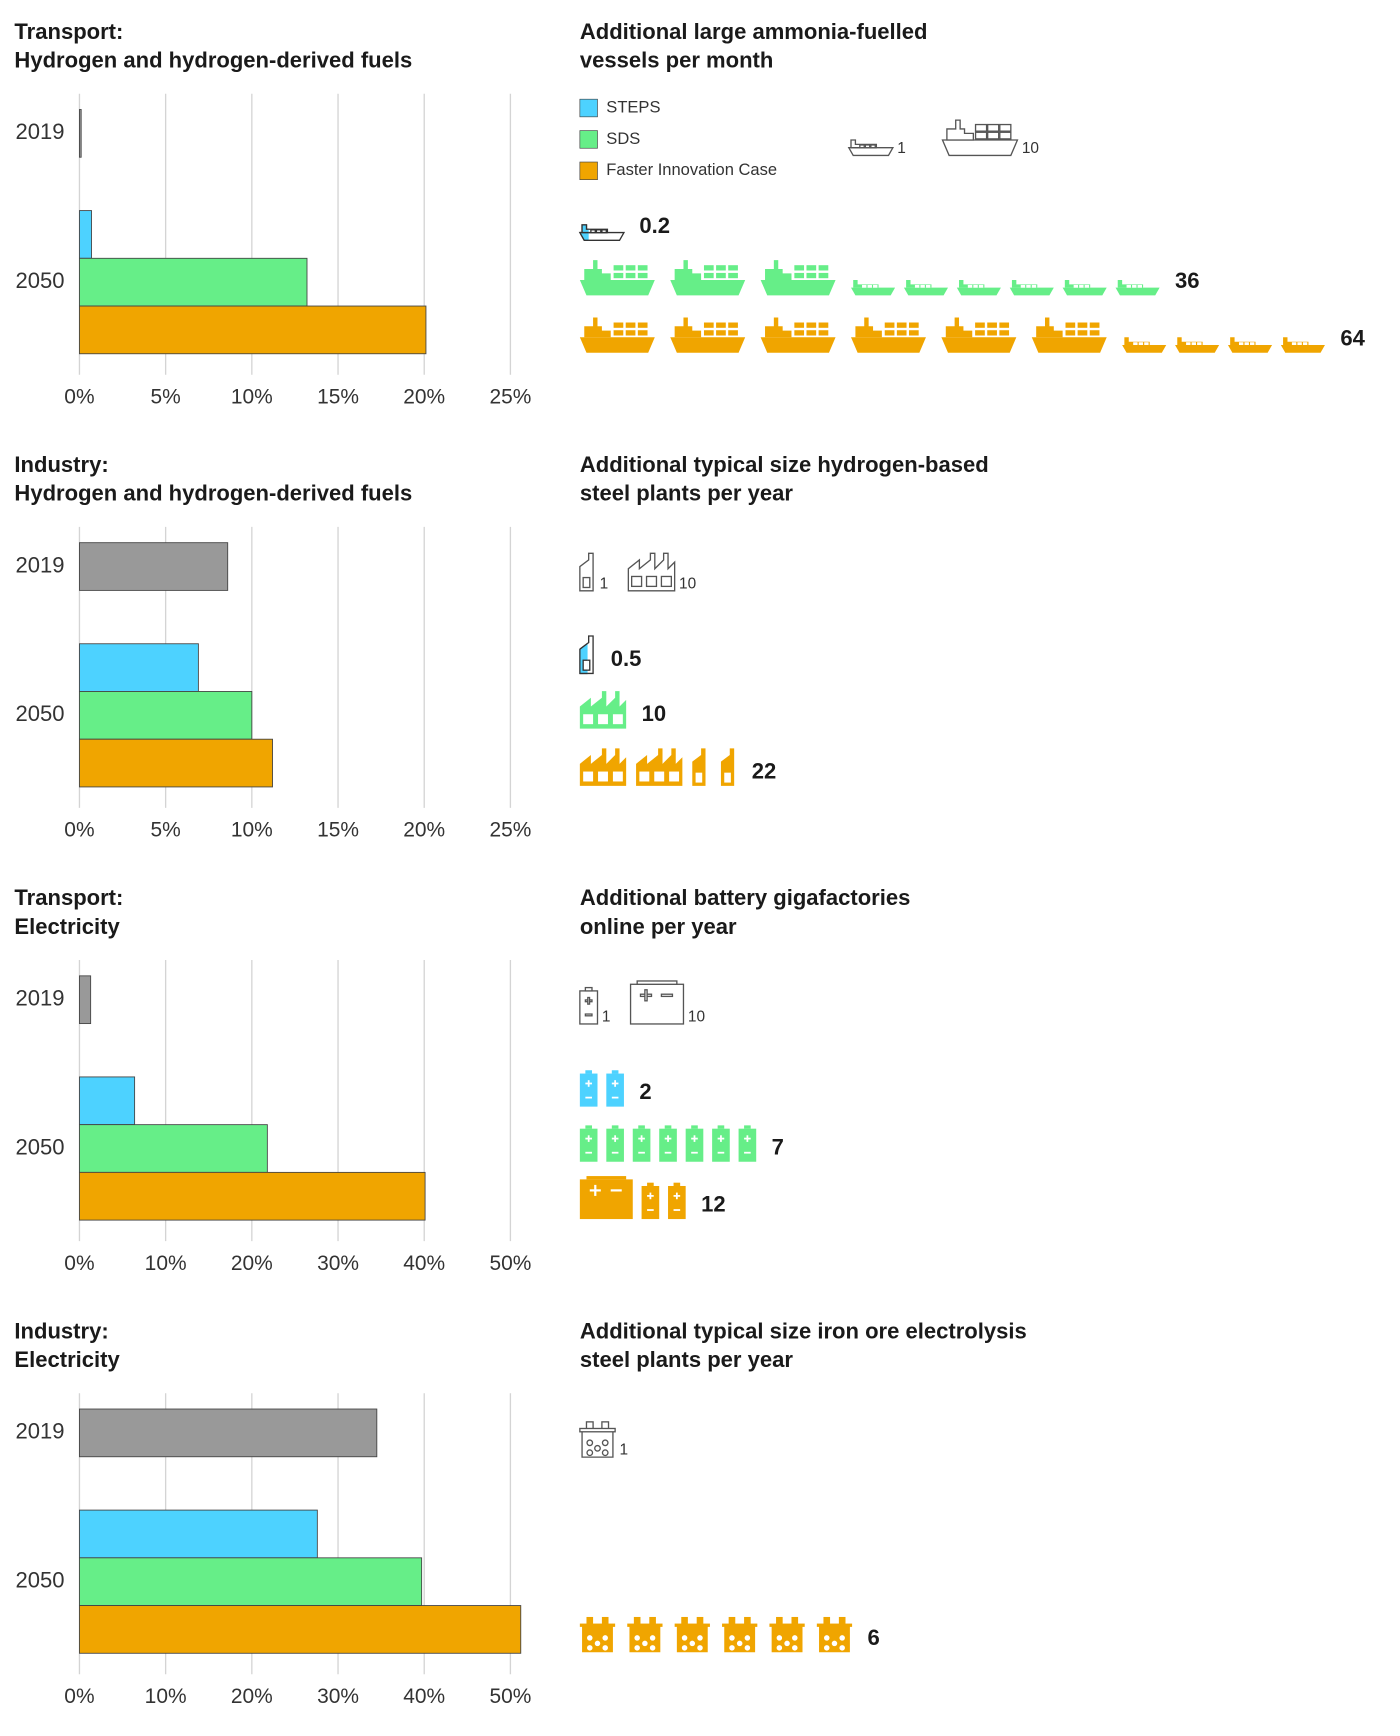  I want to click on panel-title: Additional large ammonia-fuelled, so click(754, 31).